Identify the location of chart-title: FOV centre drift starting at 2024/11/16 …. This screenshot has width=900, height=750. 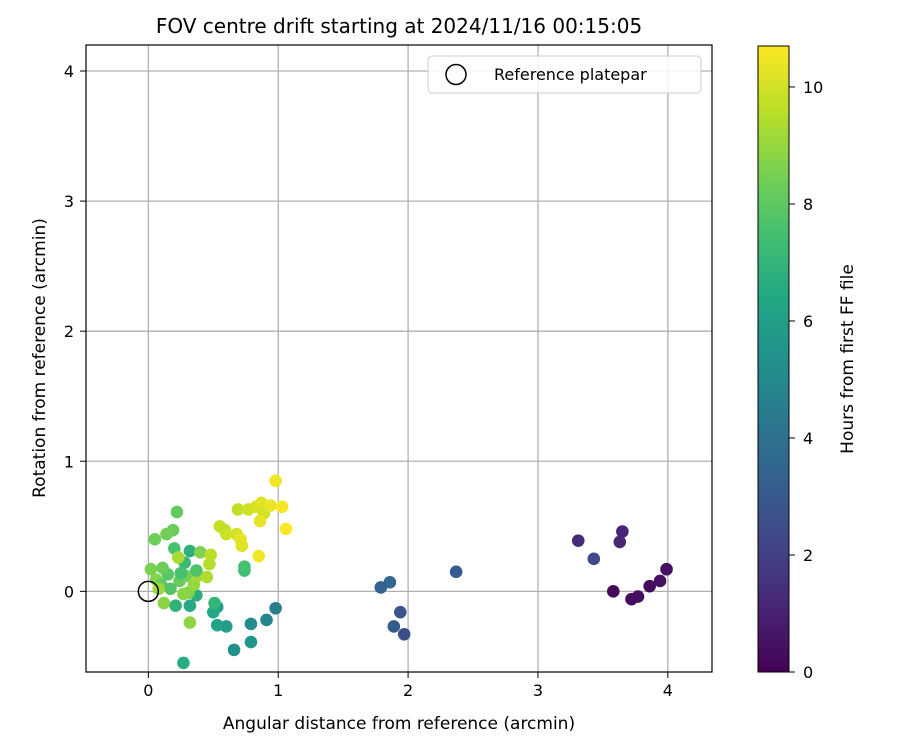
(399, 26).